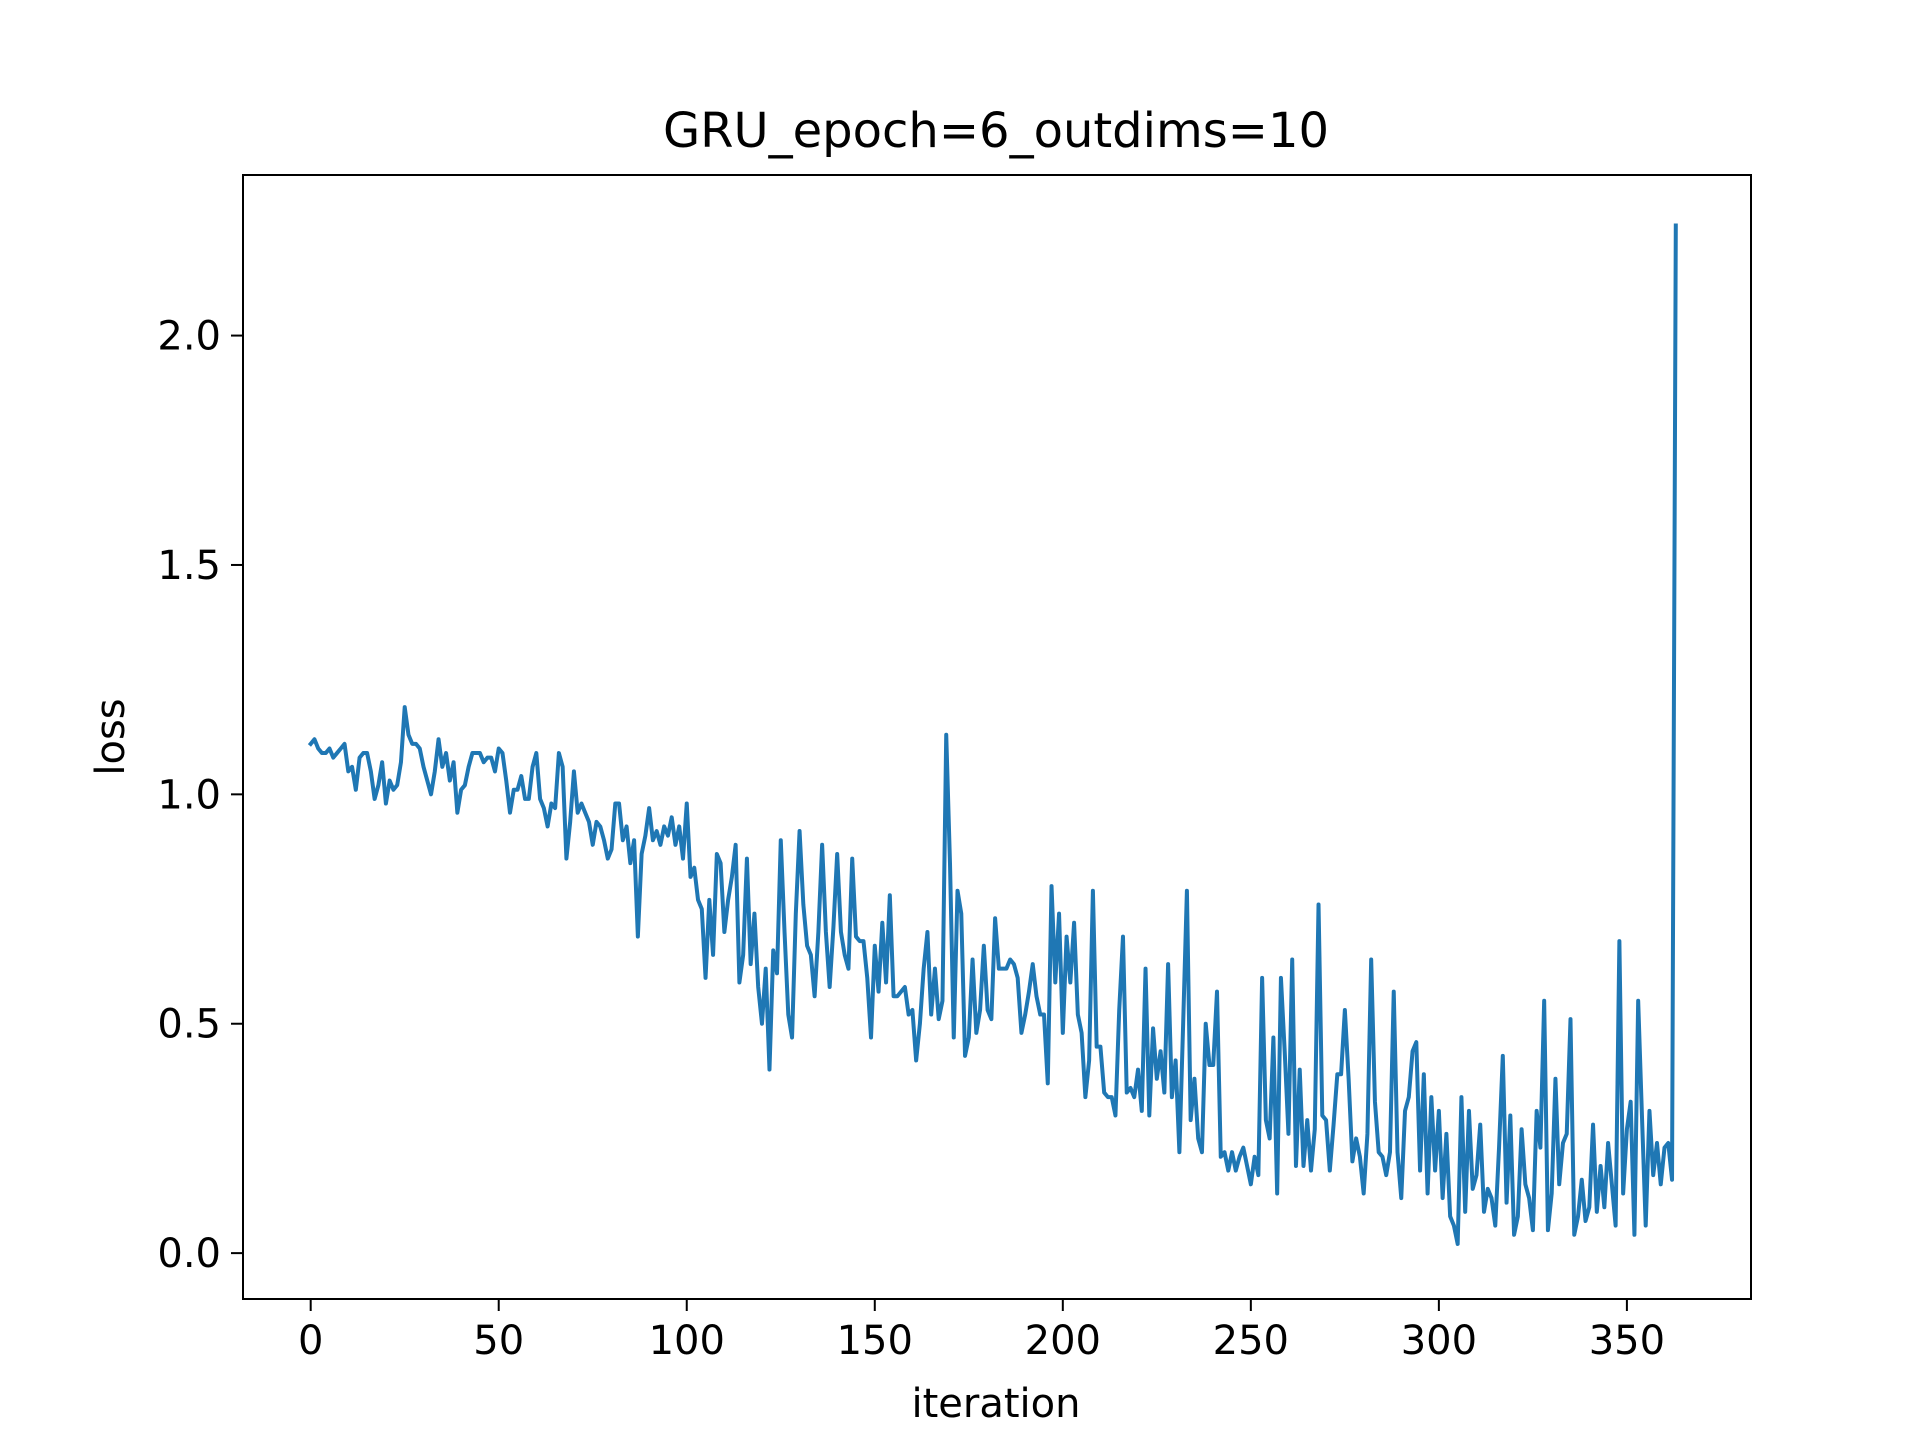 The width and height of the screenshot is (1920, 1440). I want to click on y-tick-label: 0.5, so click(189, 1025).